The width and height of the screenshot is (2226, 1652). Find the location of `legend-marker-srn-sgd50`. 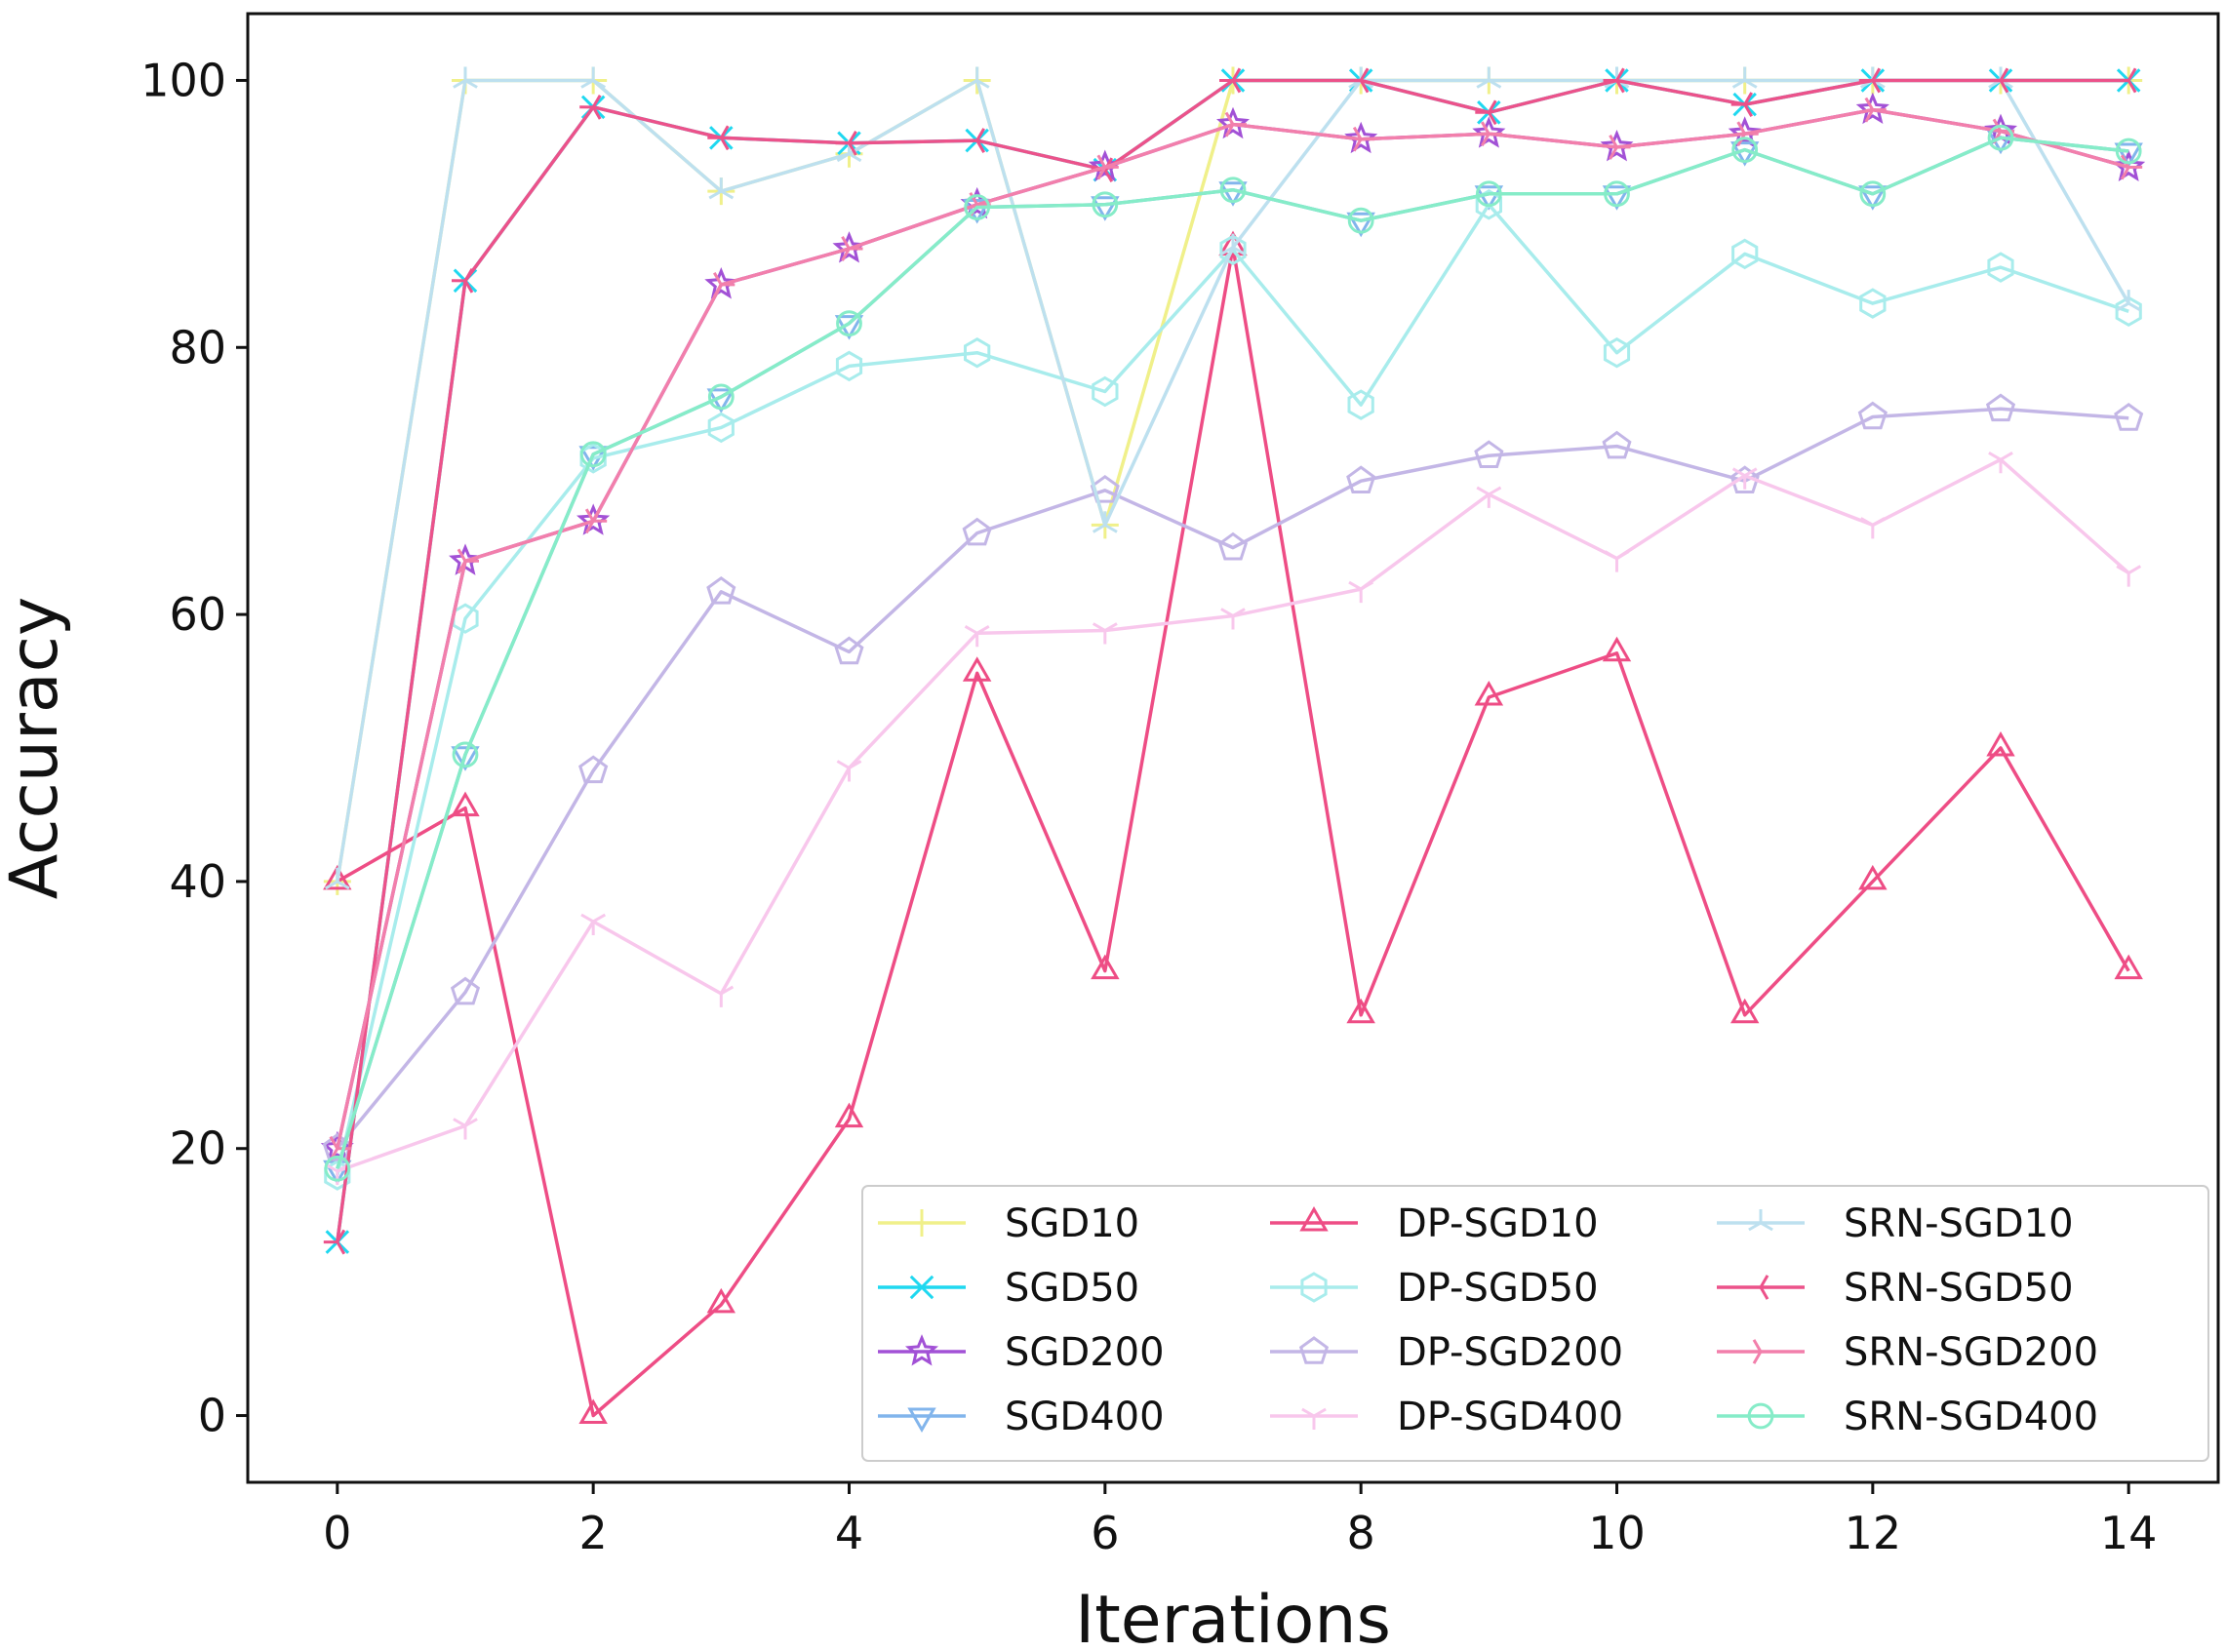

legend-marker-srn-sgd50 is located at coordinates (1758, 1287).